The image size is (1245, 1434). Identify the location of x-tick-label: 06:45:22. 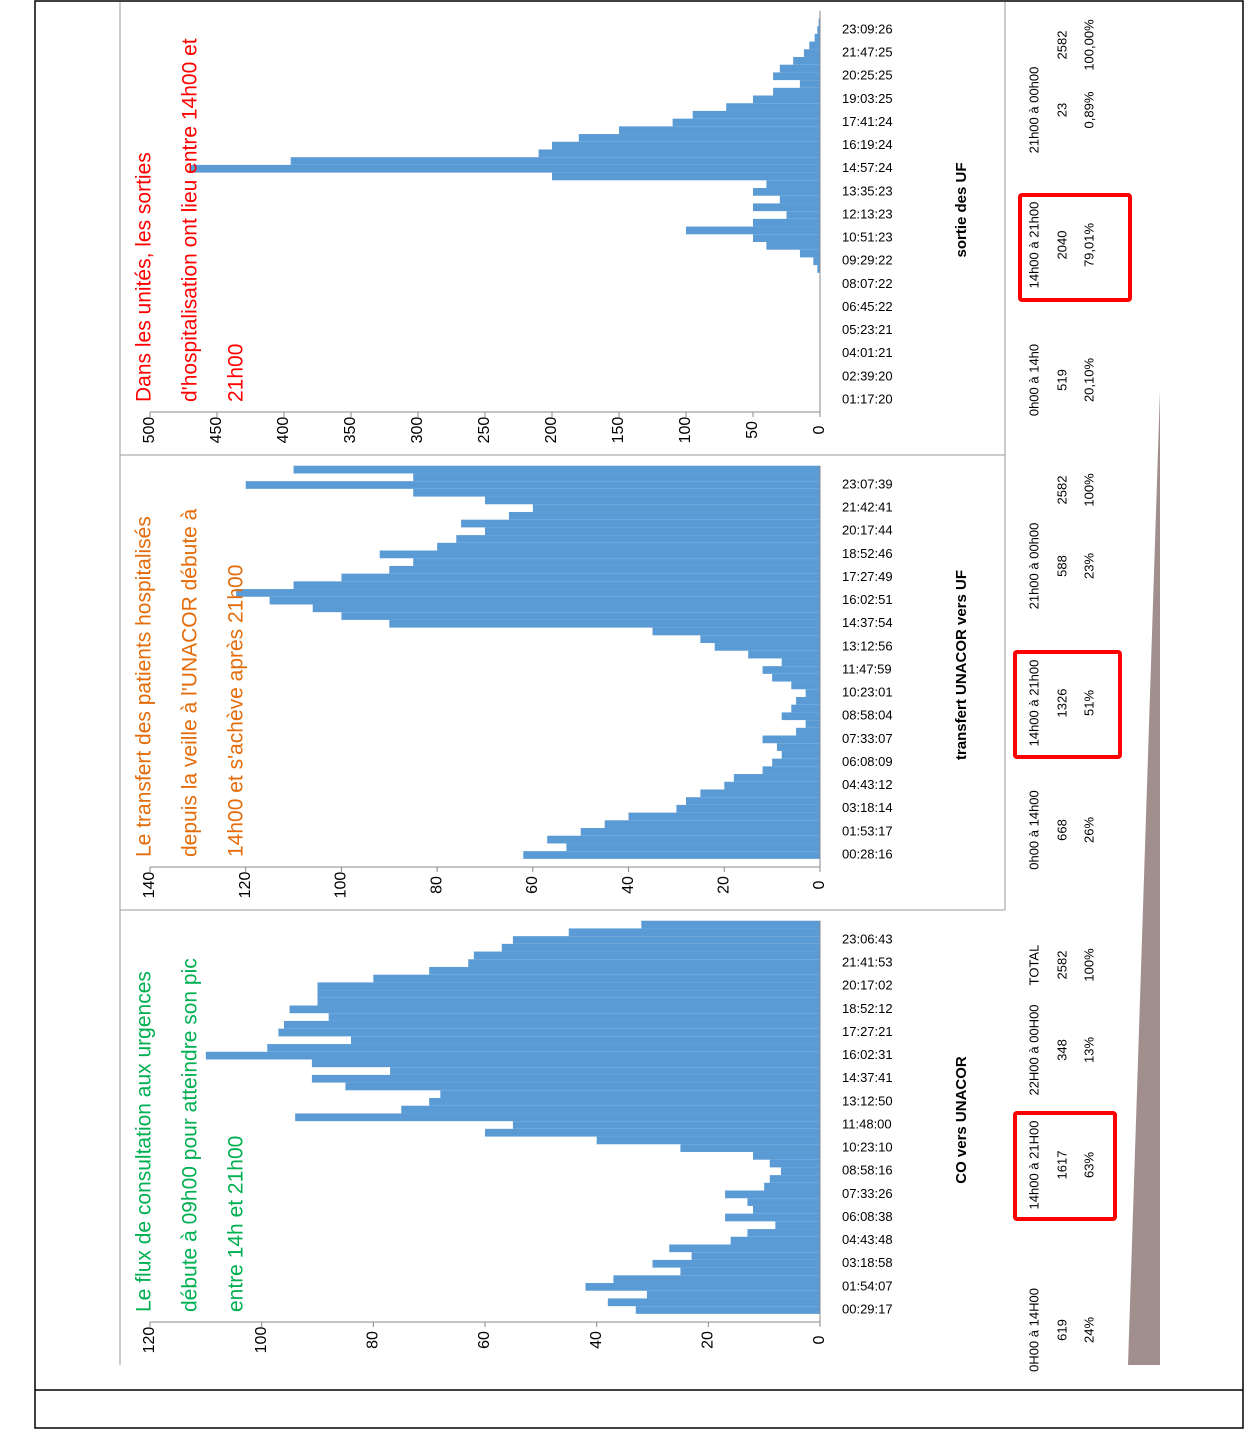
(867, 306).